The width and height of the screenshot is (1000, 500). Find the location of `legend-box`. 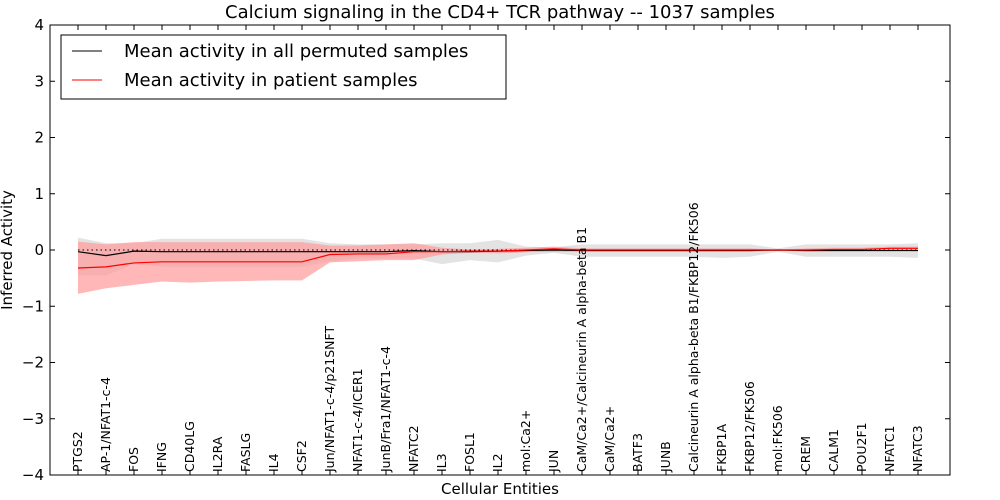

legend-box is located at coordinates (283, 67).